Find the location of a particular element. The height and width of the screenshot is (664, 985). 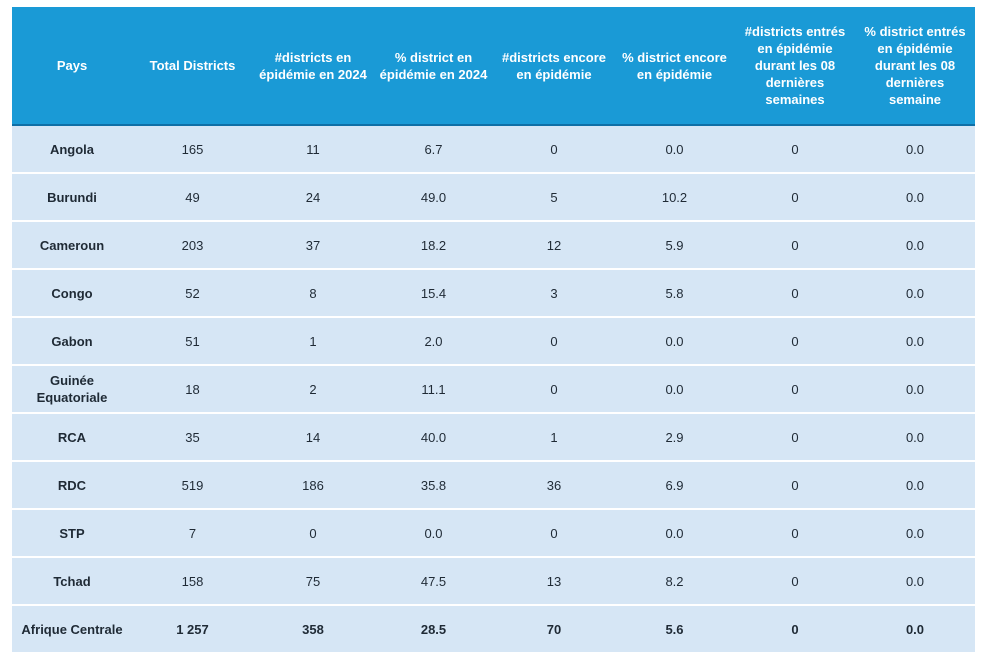

header-total-districts: Total Districts is located at coordinates (192, 66).